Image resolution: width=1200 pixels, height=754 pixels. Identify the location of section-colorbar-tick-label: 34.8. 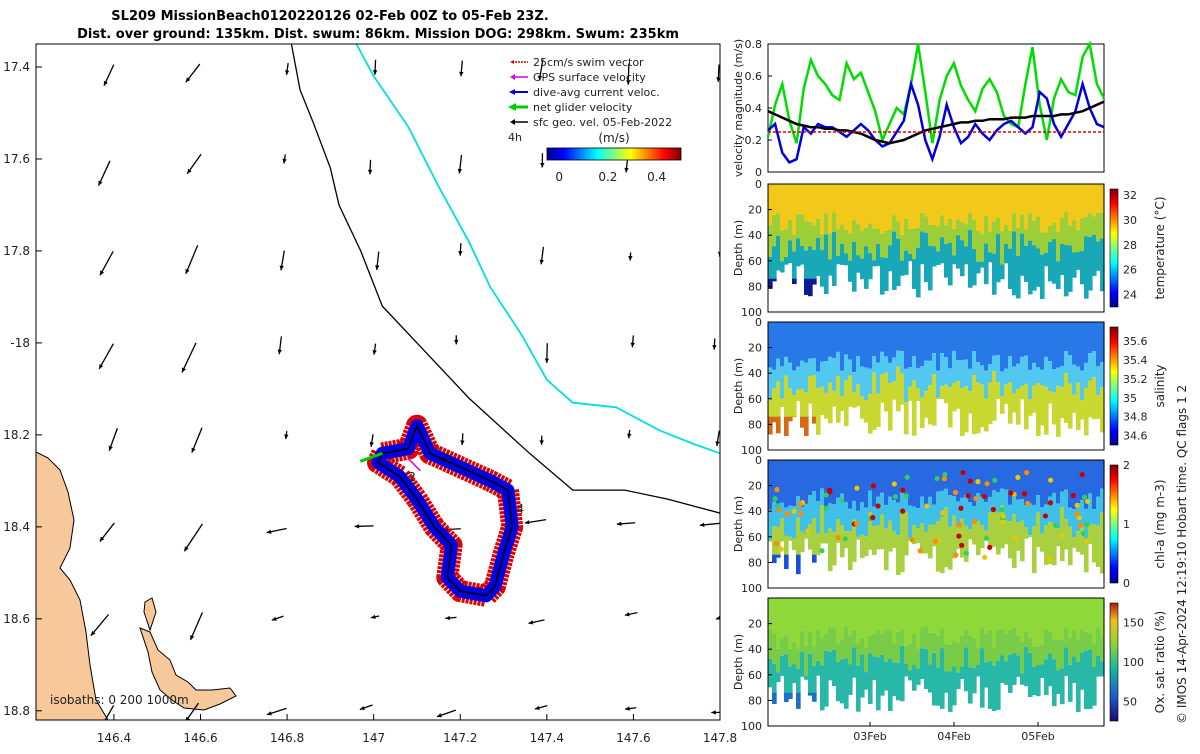
(1135, 417).